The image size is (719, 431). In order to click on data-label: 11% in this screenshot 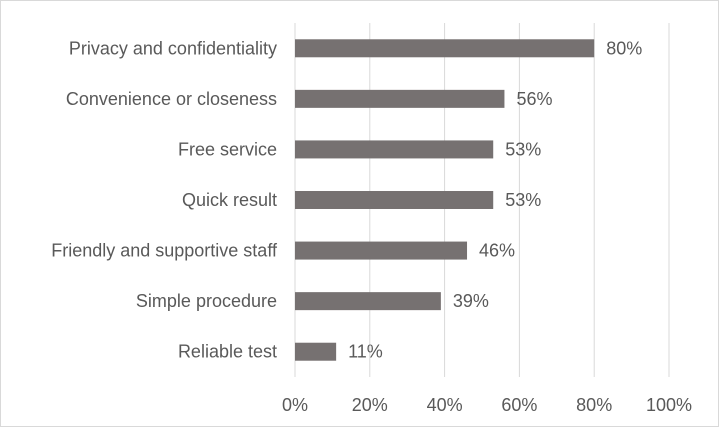, I will do `click(365, 352)`.